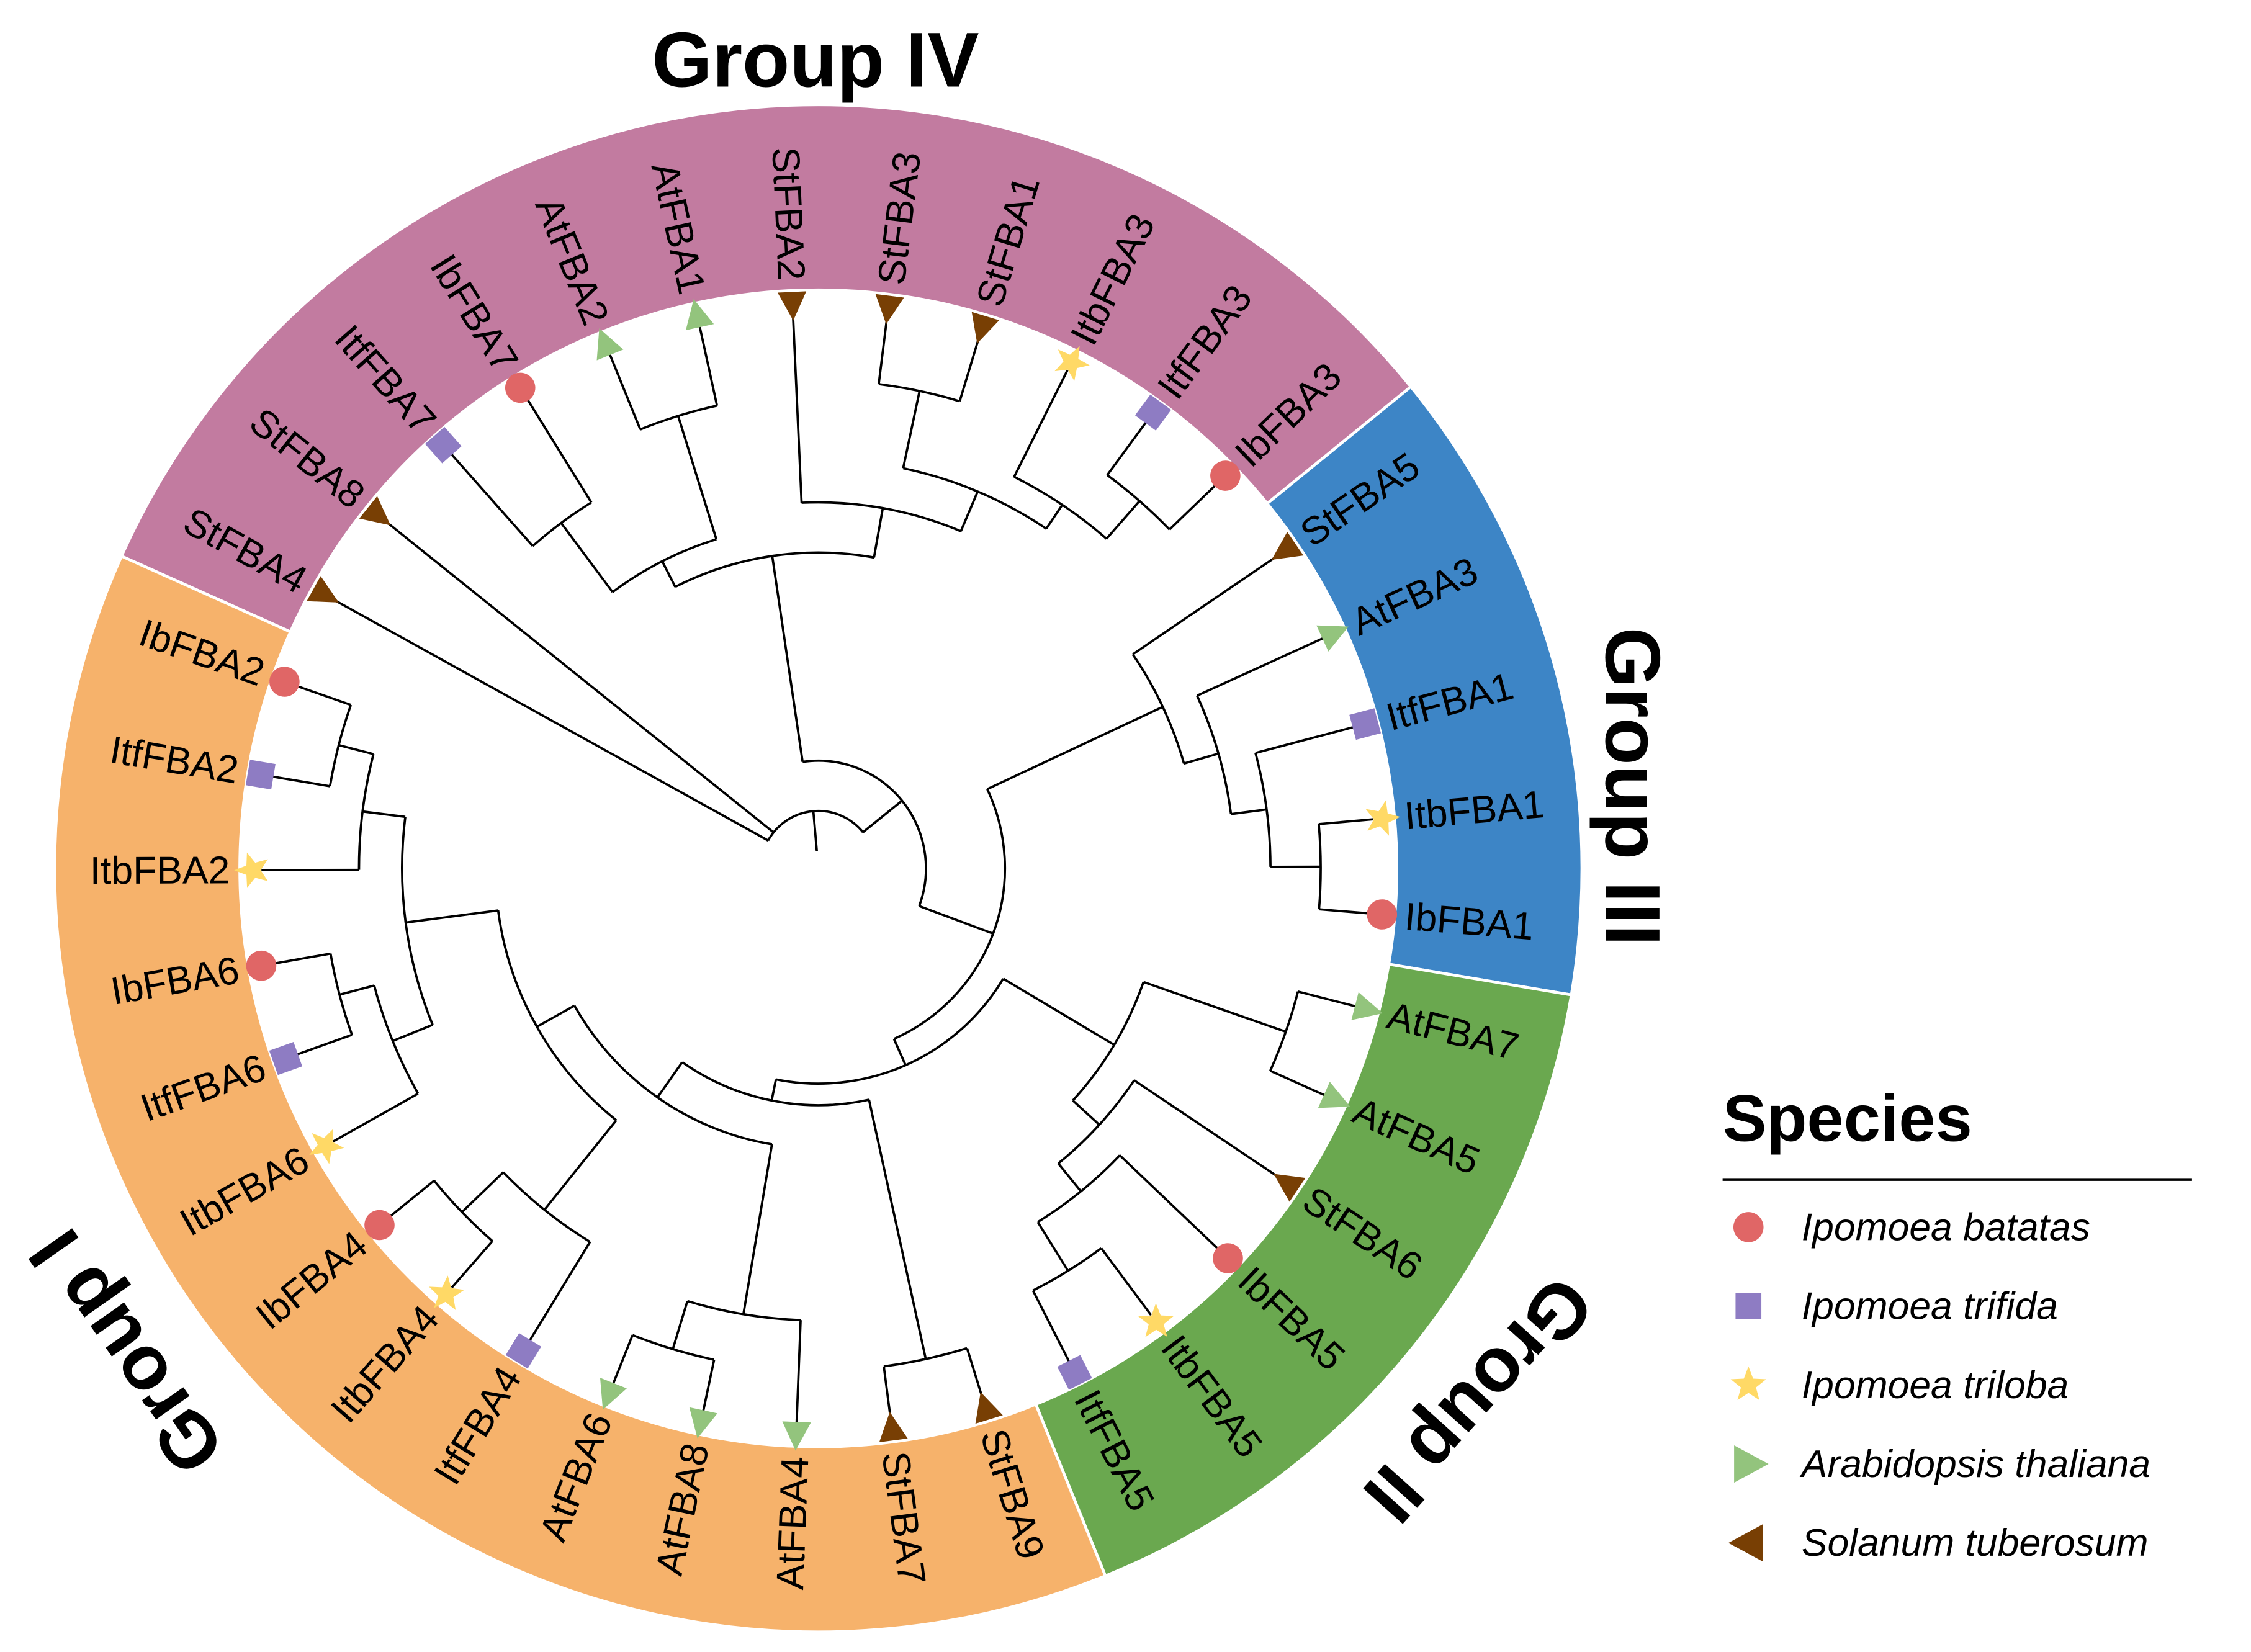  I want to click on legend-label-thaliana: Arabidopsis thaliana, so click(1974, 1464).